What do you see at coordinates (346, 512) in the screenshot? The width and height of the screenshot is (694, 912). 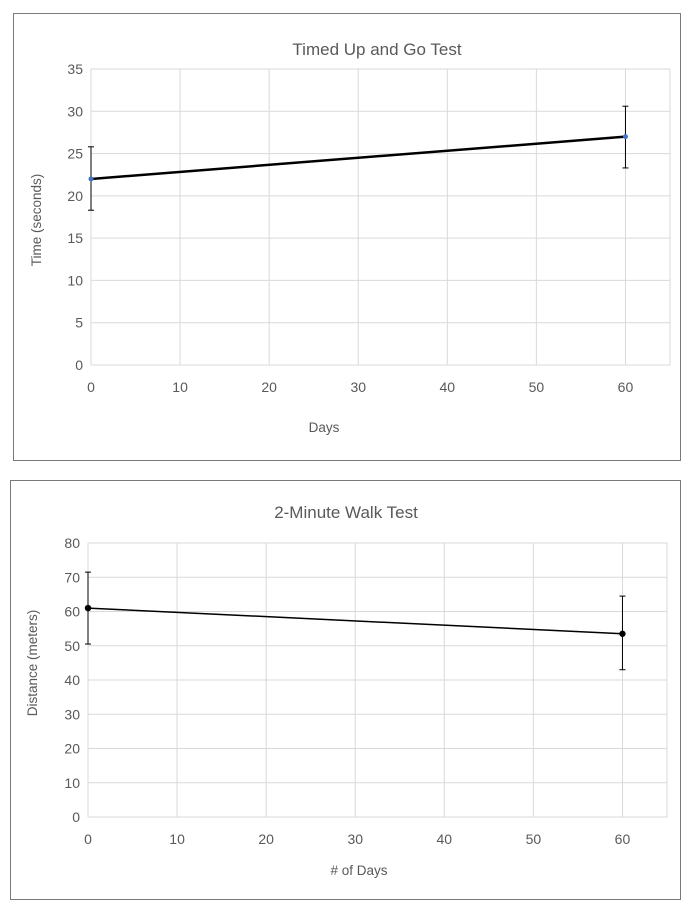 I see `chart-title: 2-Minute Walk Test` at bounding box center [346, 512].